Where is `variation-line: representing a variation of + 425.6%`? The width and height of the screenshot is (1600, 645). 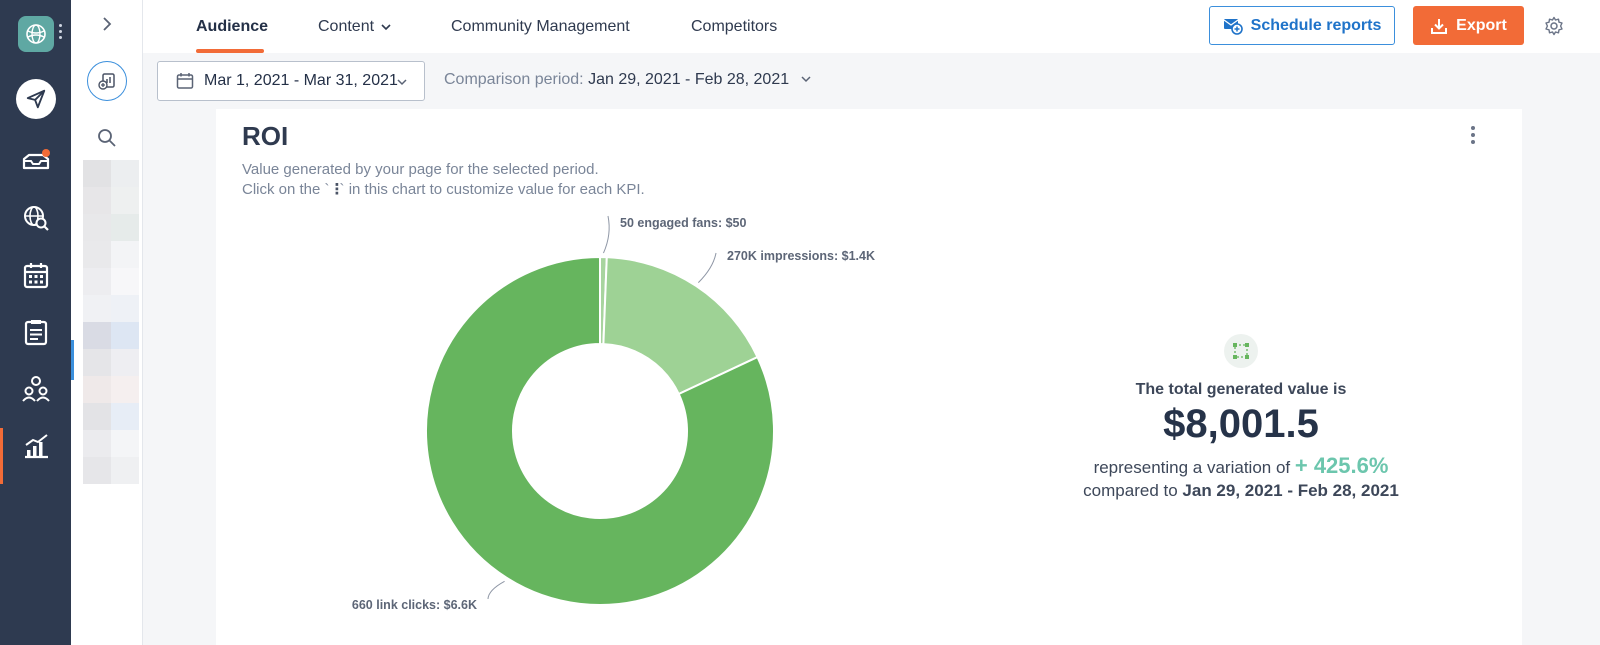 variation-line: representing a variation of + 425.6% is located at coordinates (1241, 466).